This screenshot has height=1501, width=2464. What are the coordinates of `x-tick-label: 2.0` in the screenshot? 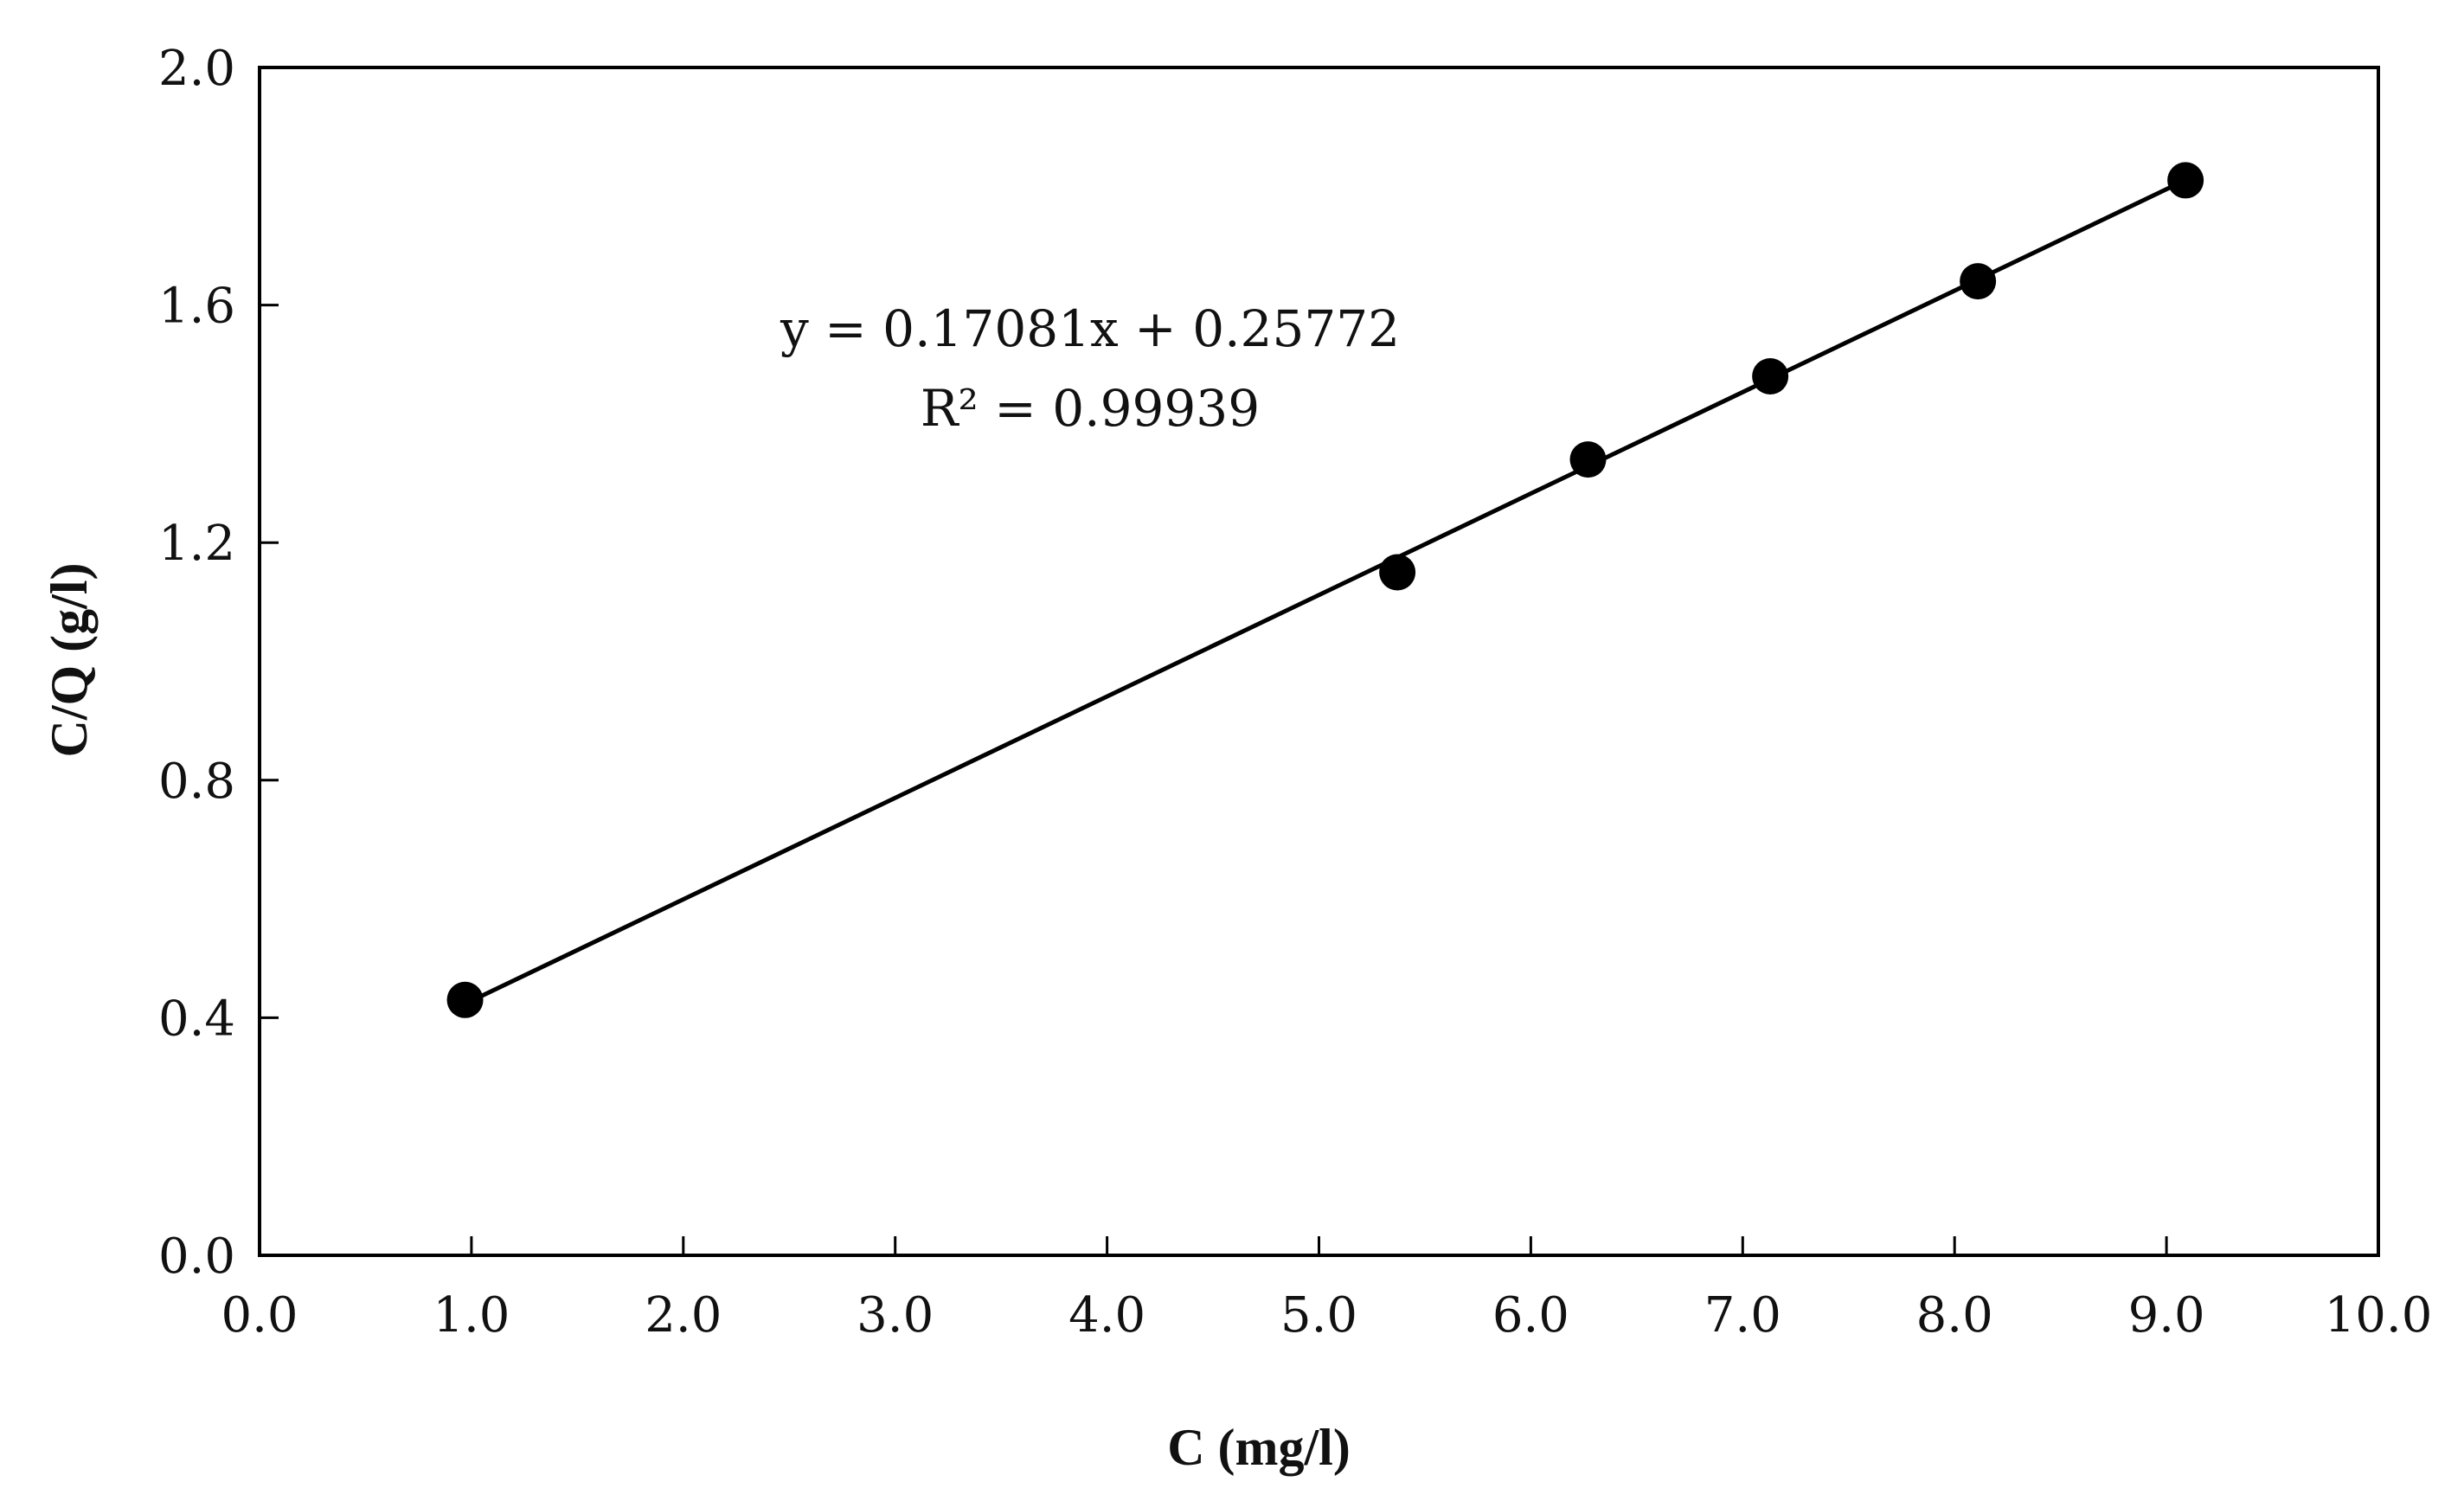 It's located at (683, 1315).